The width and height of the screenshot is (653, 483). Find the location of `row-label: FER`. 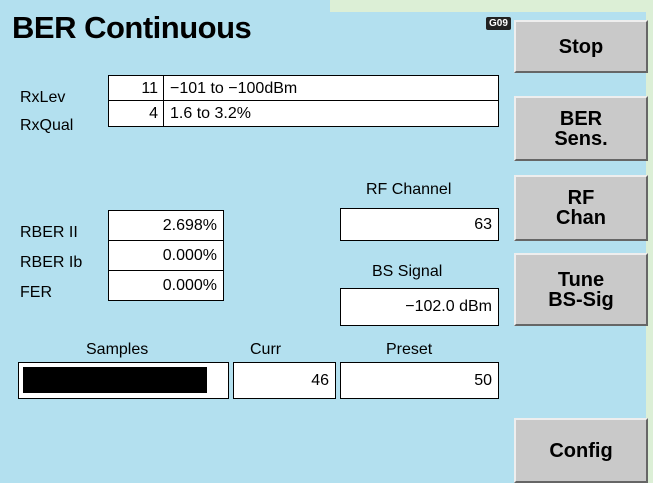

row-label: FER is located at coordinates (36, 292).